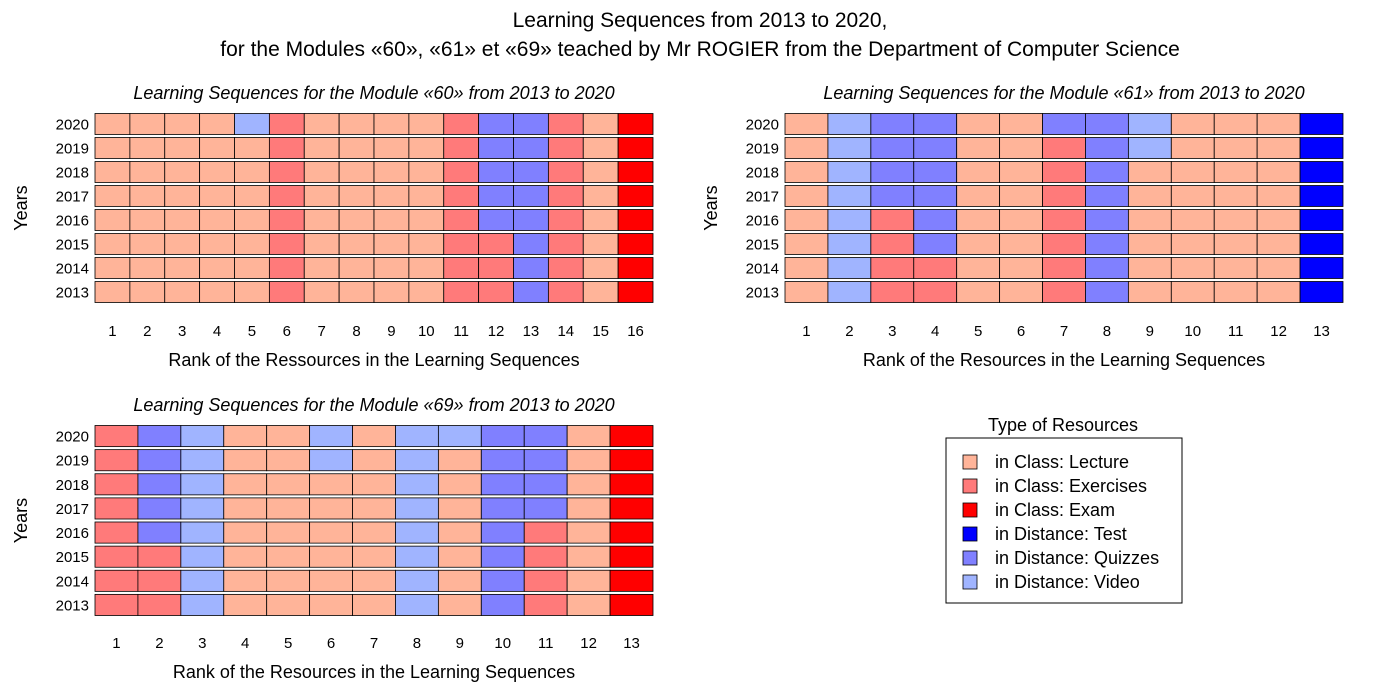 This screenshot has width=1400, height=700. I want to click on x-tick-label: 5, so click(288, 643).